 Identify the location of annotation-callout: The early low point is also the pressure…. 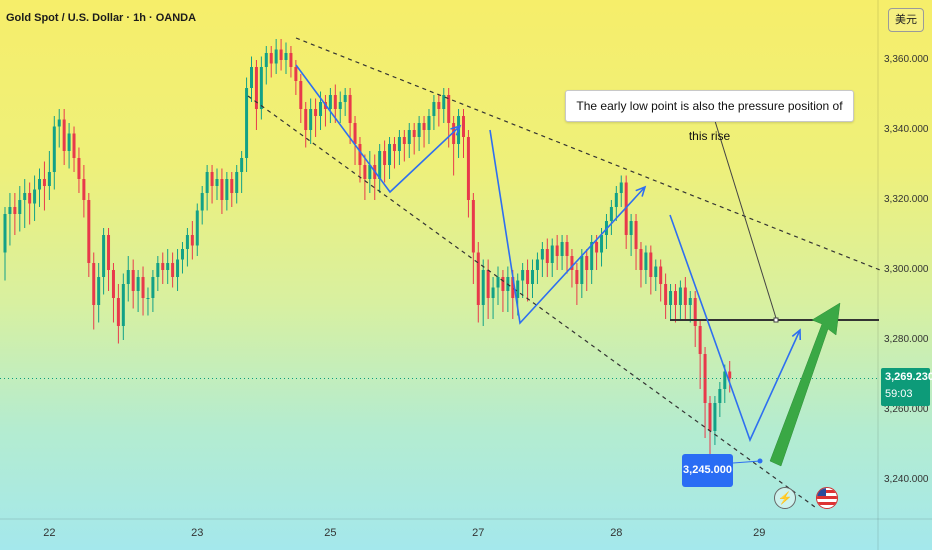
(709, 116).